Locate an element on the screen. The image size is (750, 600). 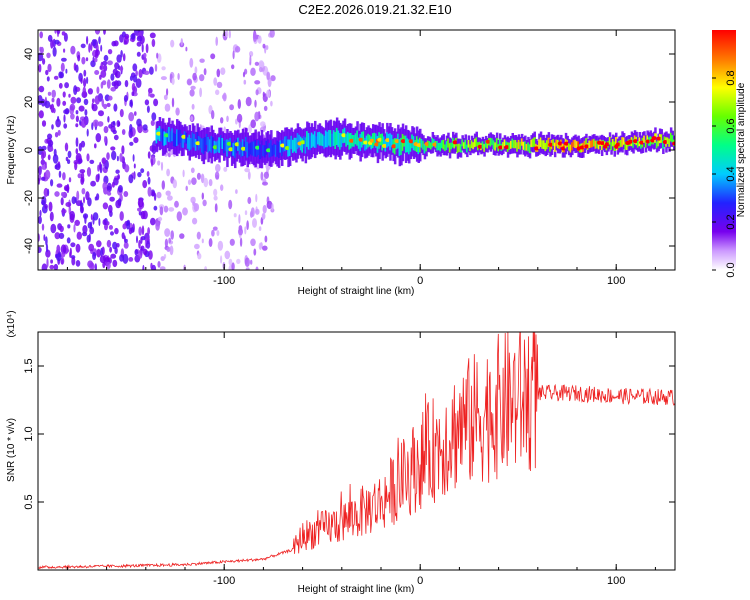
colorbar-ticks: 0.0 0.2 0.4 0.6 0.8 is located at coordinates (724, 174).